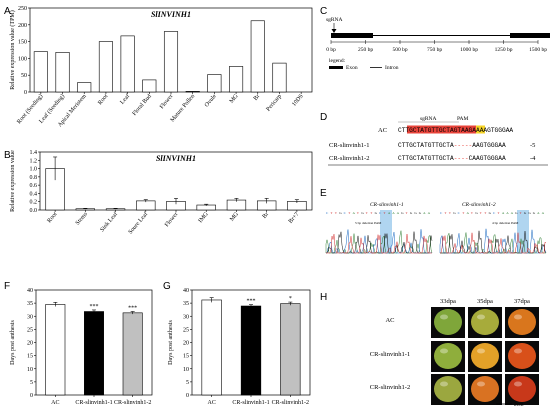 This screenshot has width=550, height=412. Describe the element at coordinates (34, 203) in the screenshot. I see `y-tick-label: 0.2` at that location.